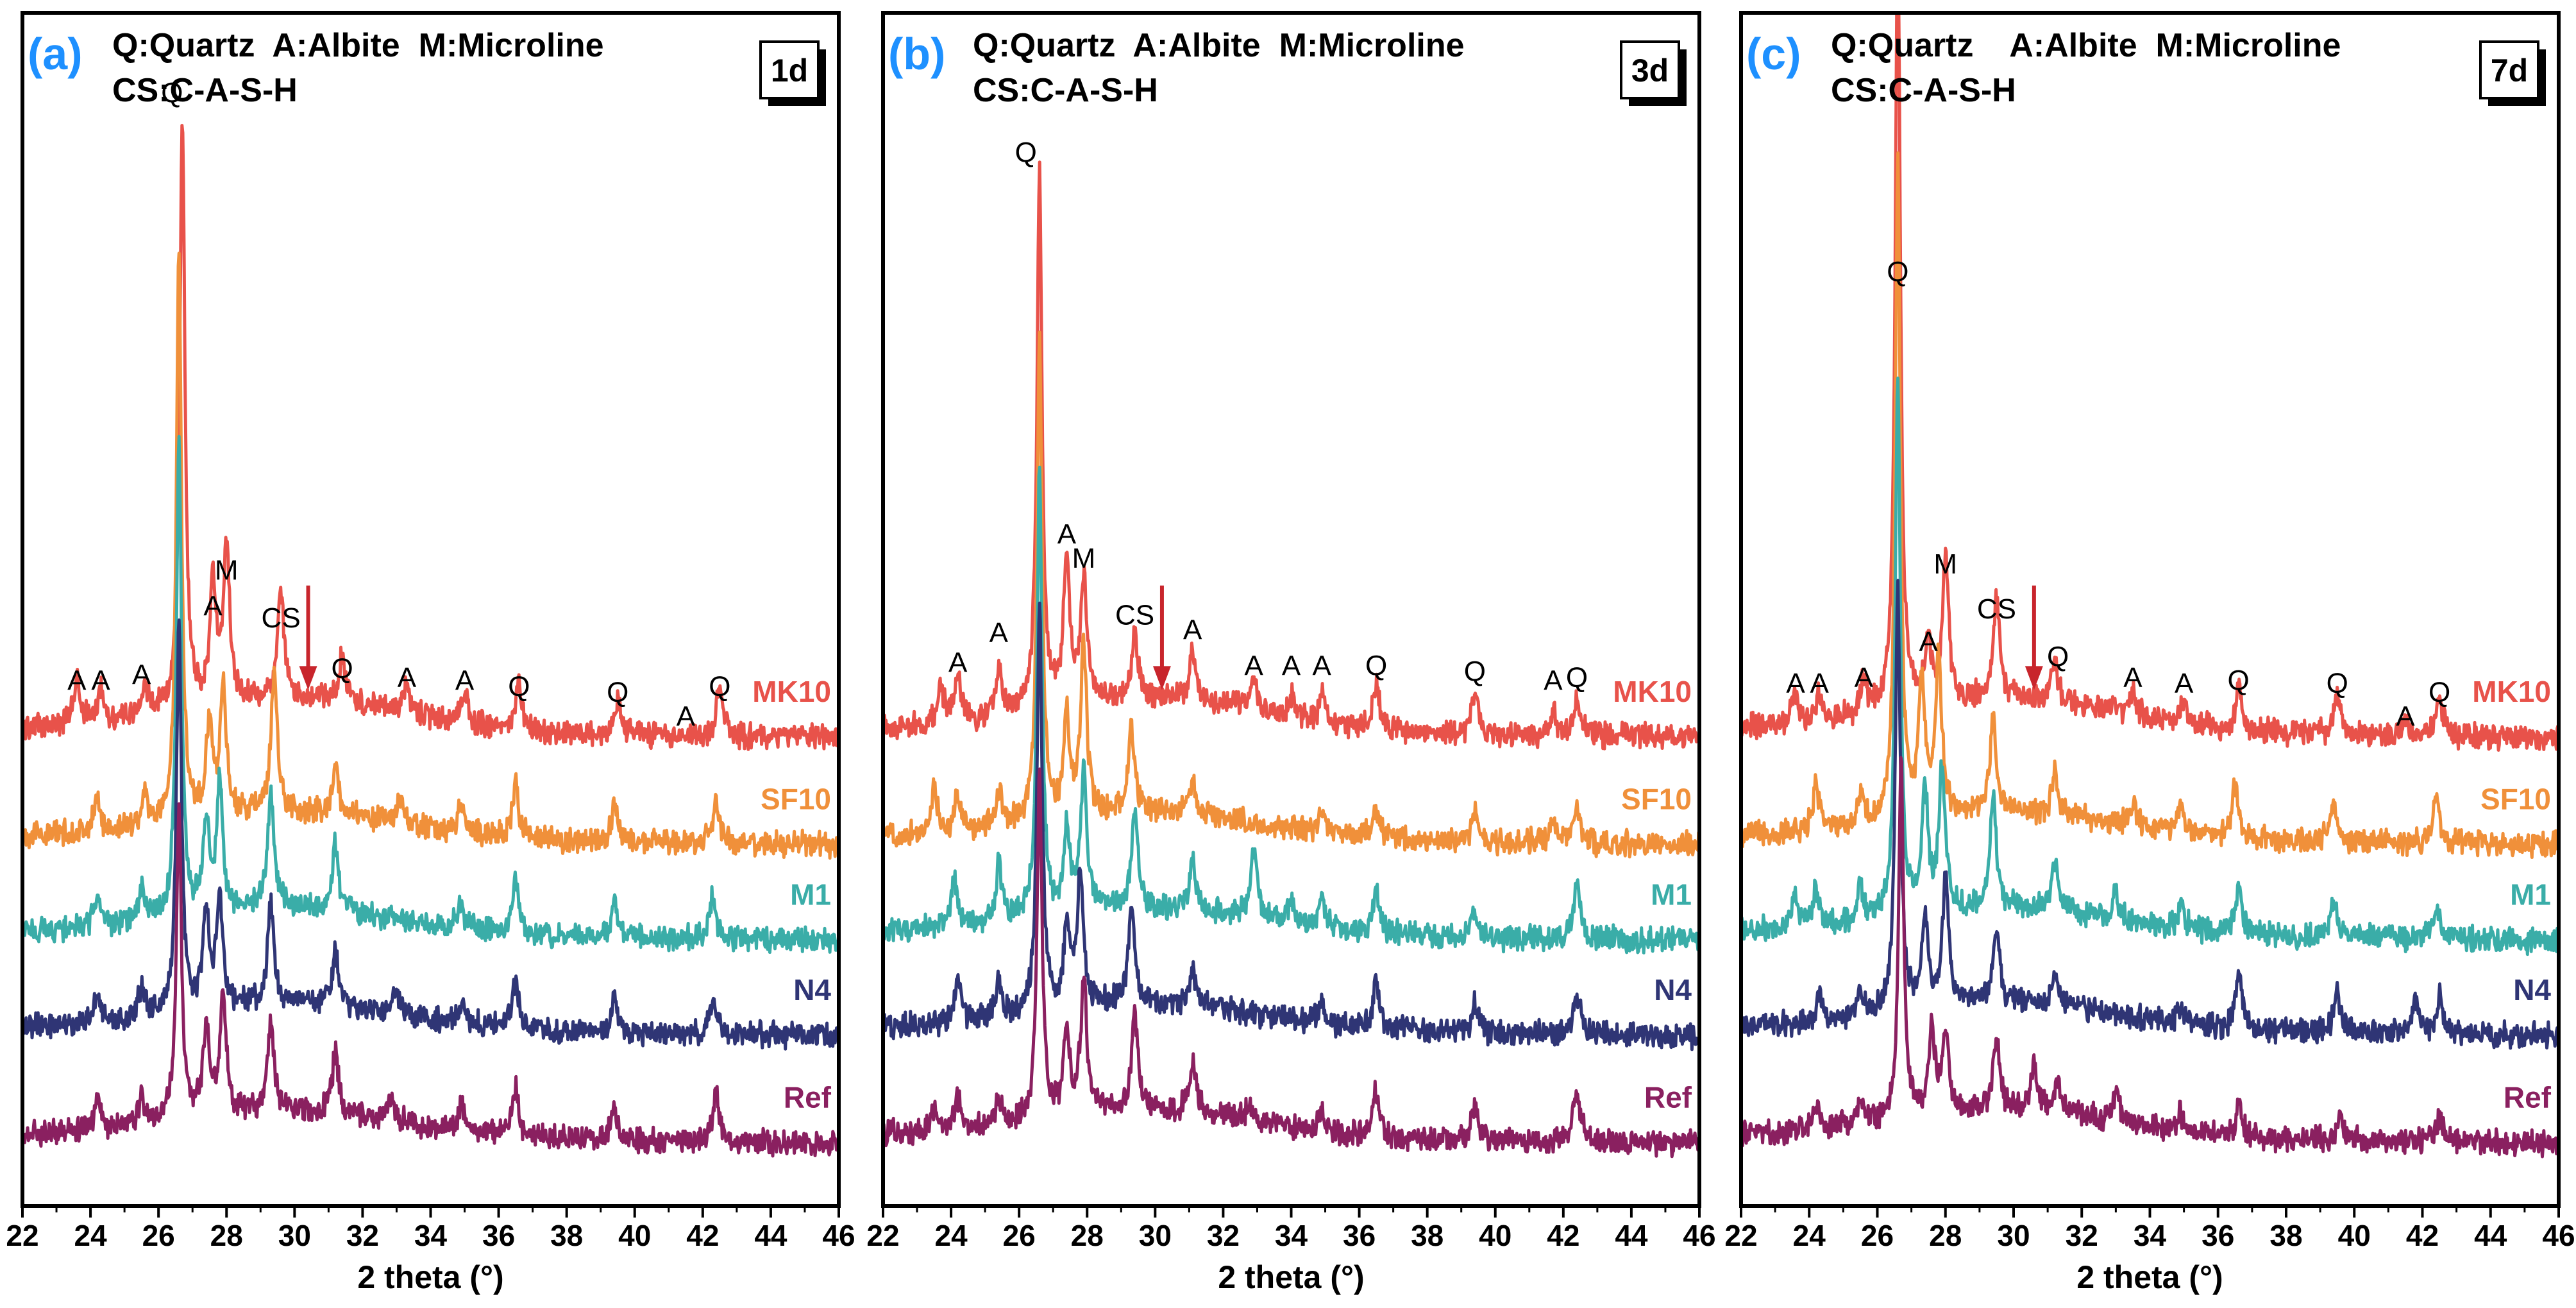 This screenshot has width=2576, height=1308. What do you see at coordinates (1291, 455) in the screenshot?
I see `series-line-mk10` at bounding box center [1291, 455].